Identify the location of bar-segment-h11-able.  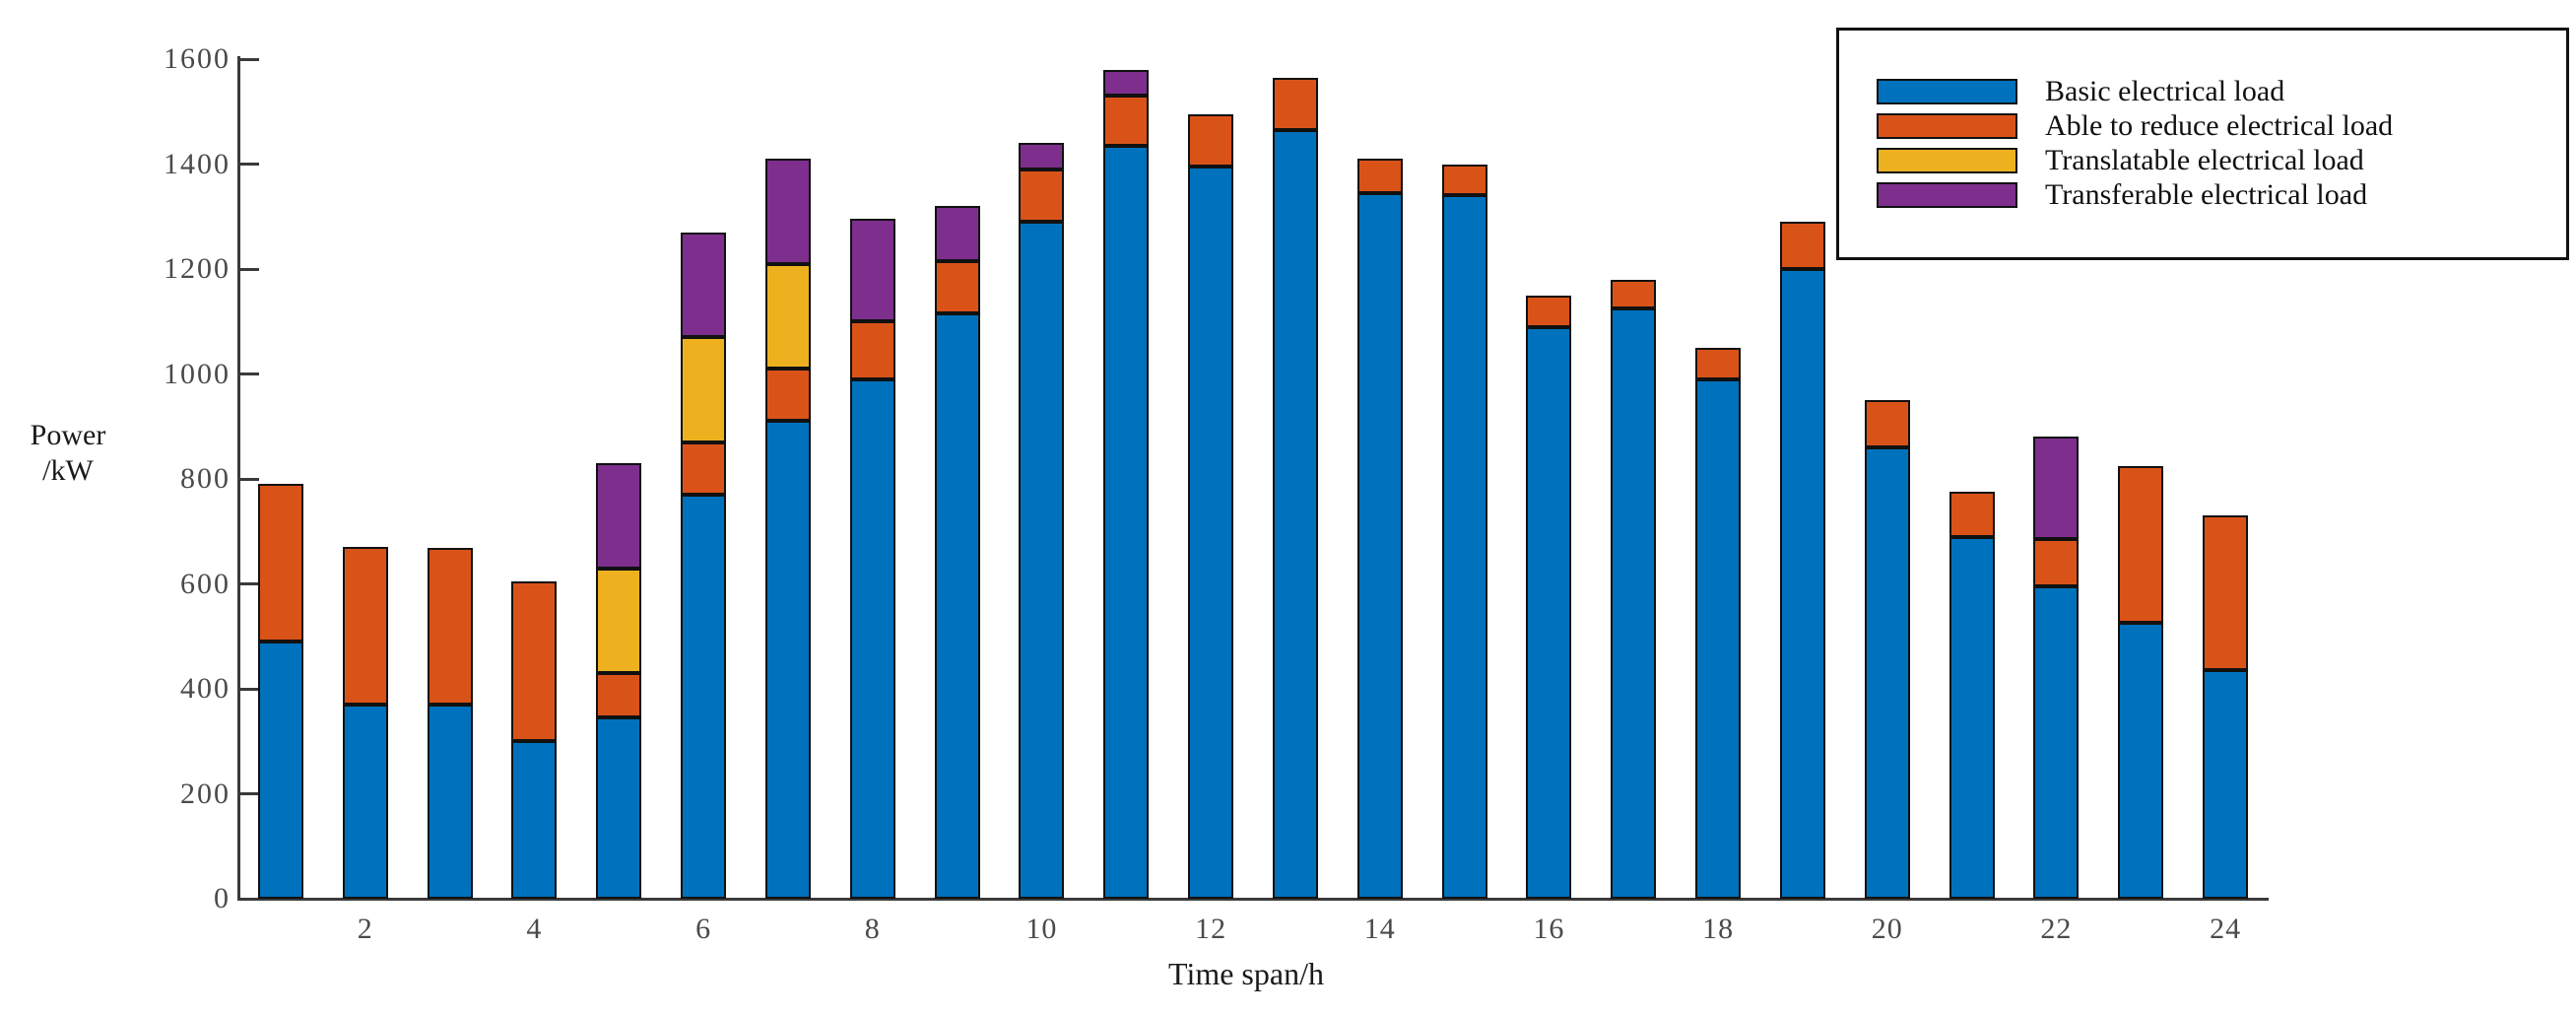
(1127, 121).